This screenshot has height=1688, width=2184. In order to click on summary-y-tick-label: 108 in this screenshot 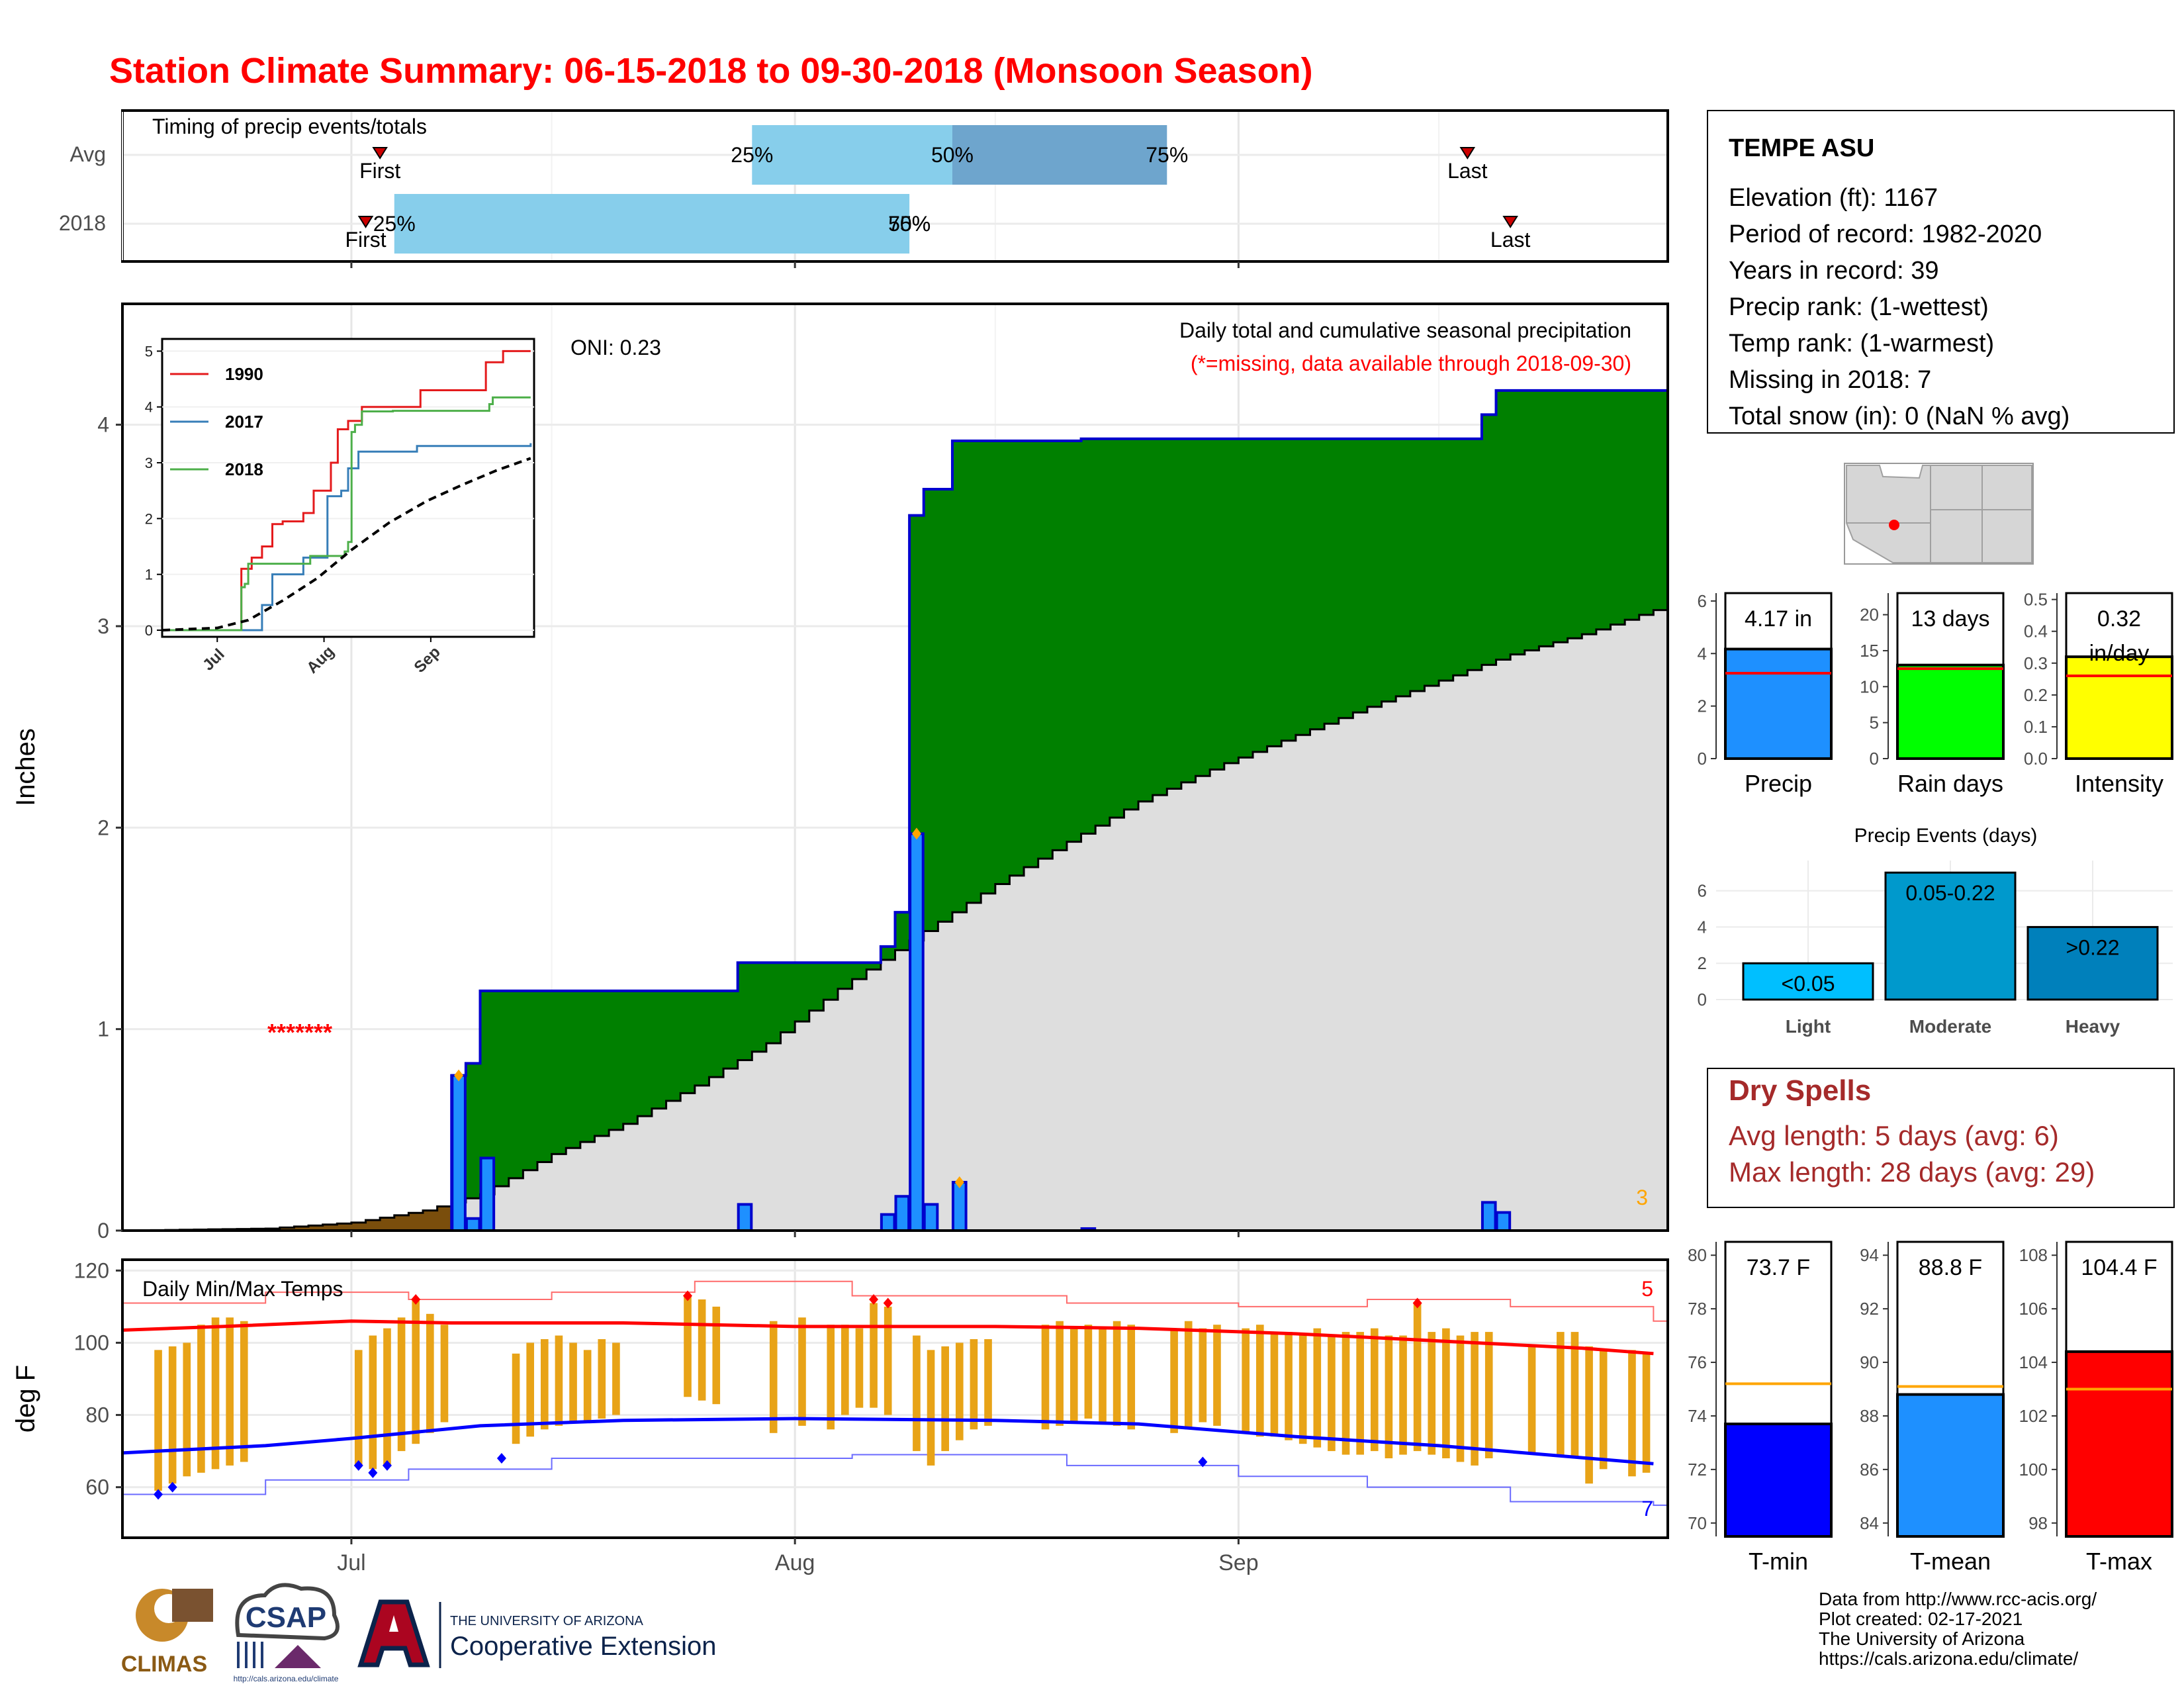, I will do `click(2033, 1255)`.